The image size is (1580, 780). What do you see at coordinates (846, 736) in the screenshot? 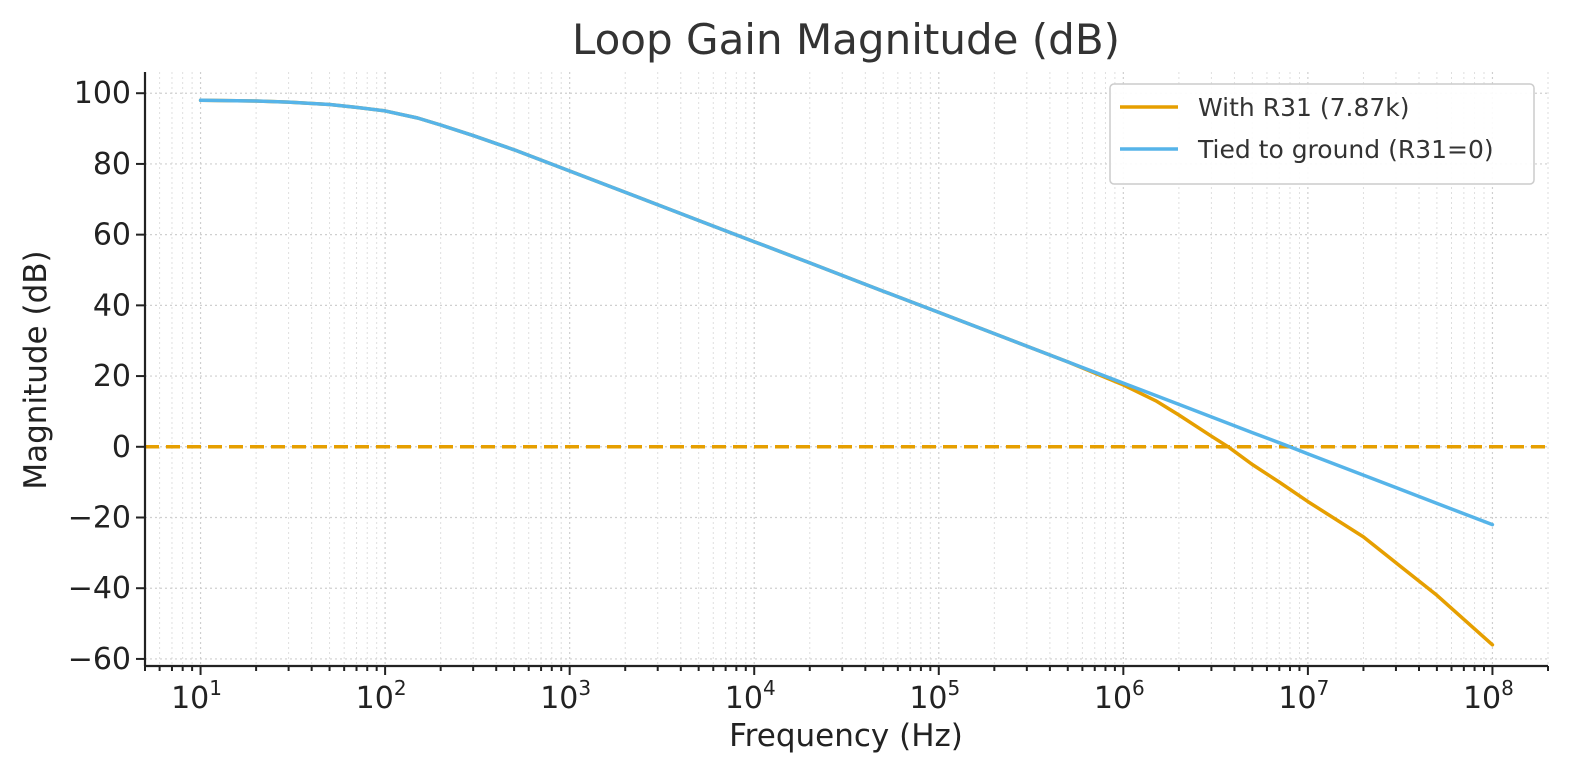
I see `x-axis-label: Frequency (Hz)` at bounding box center [846, 736].